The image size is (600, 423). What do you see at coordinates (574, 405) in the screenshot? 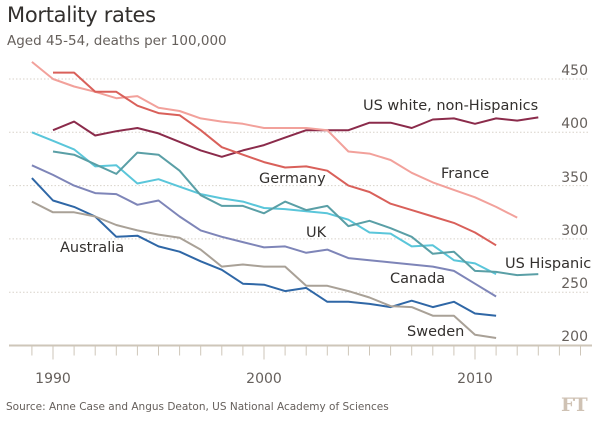
I see `ft-logo: FT` at bounding box center [574, 405].